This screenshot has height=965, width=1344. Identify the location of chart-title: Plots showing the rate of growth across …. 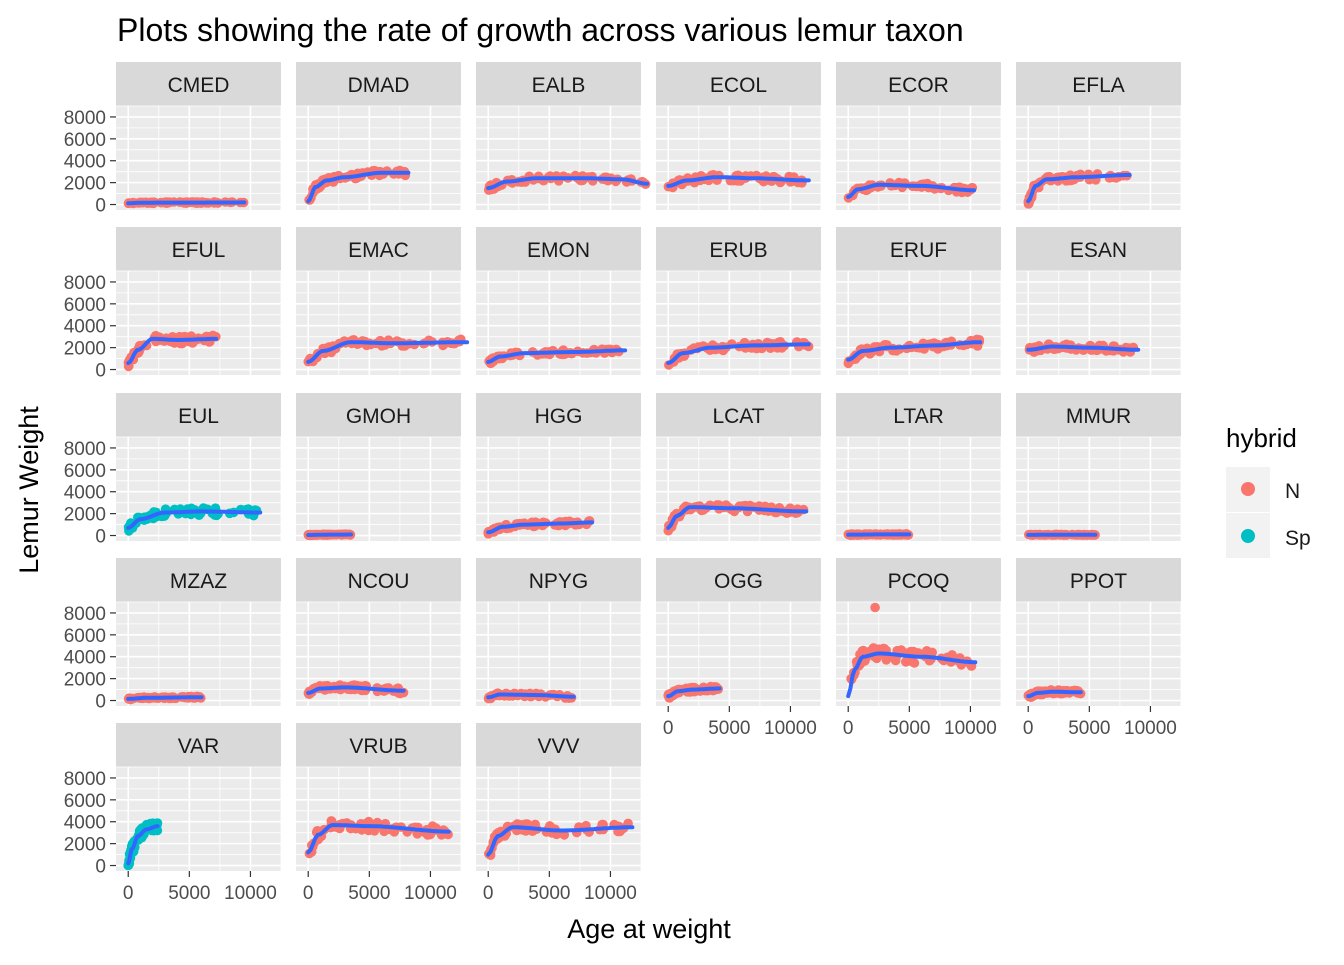
(540, 30).